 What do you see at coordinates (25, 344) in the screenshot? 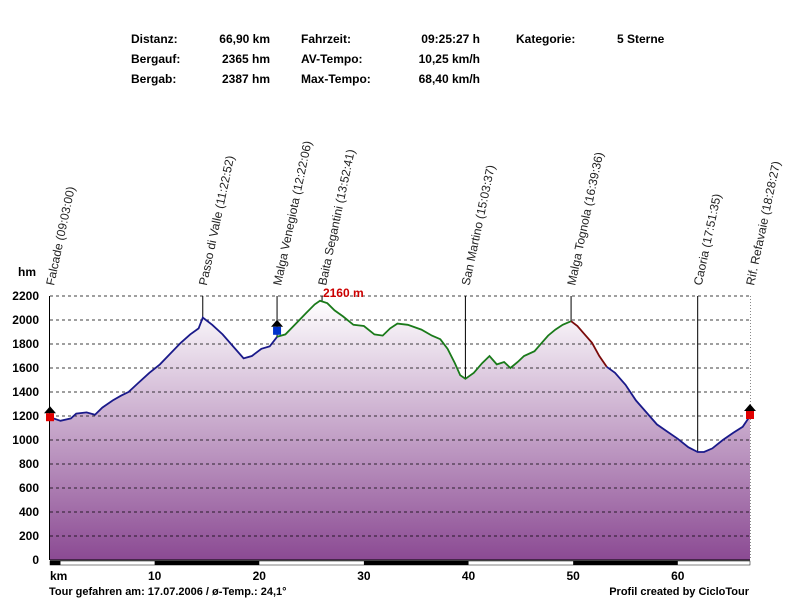
I see `y-tick-label: 1800` at bounding box center [25, 344].